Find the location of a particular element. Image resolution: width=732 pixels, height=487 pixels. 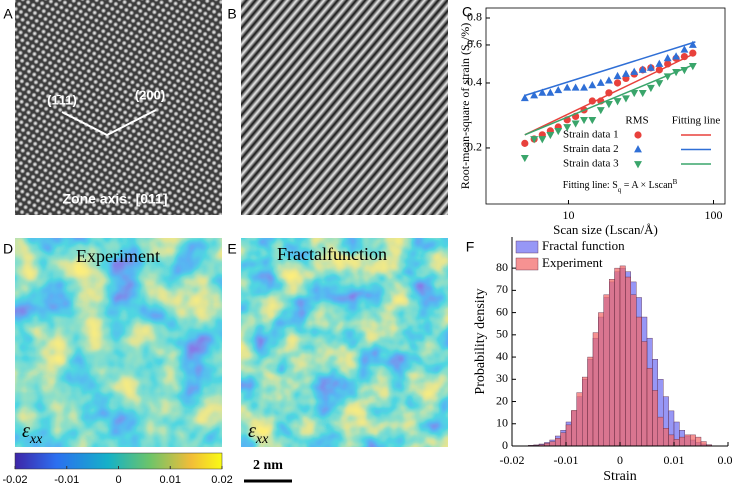

strain-symbol: εxx is located at coordinates (258, 433).